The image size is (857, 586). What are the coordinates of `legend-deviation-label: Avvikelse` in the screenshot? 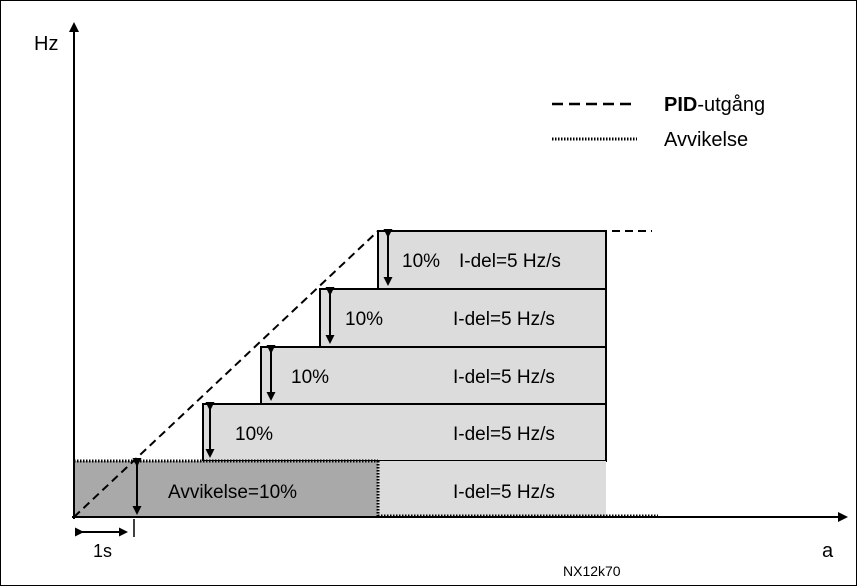 It's located at (706, 140).